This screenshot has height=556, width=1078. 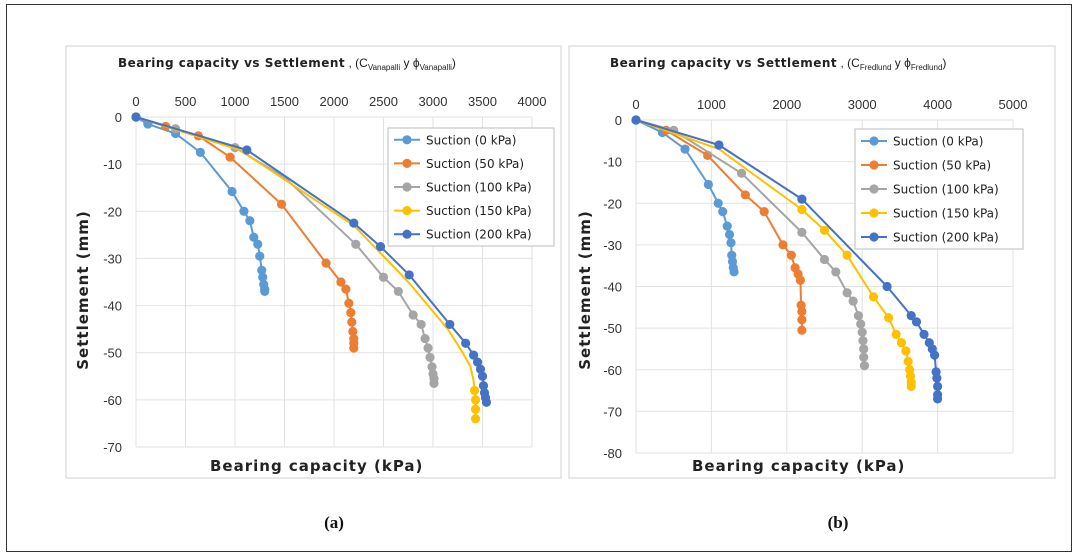 I want to click on legend-label: Suction (100 kPa), so click(x=946, y=190).